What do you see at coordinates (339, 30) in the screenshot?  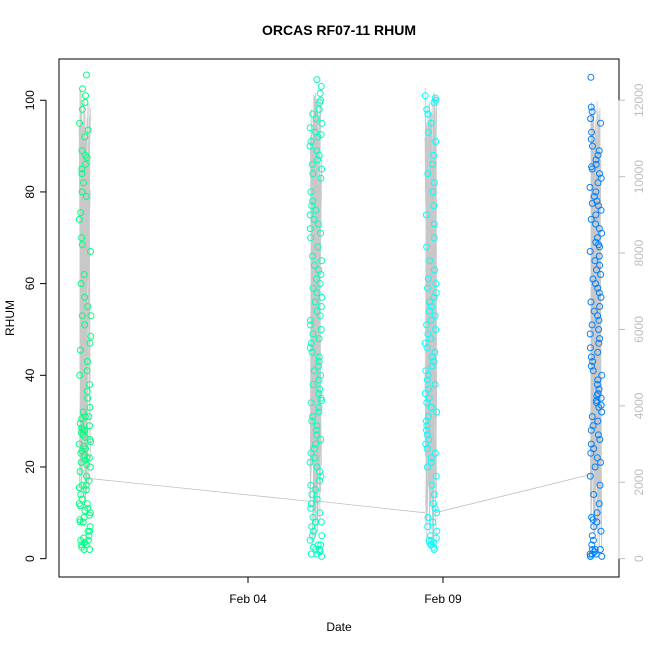 I see `chart-title: ORCAS RF07-11 RHUM` at bounding box center [339, 30].